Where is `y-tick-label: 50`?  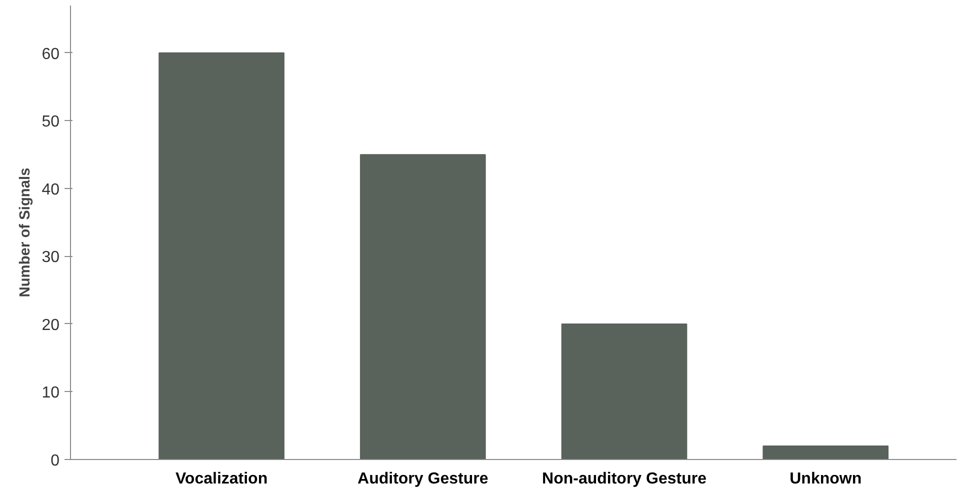 y-tick-label: 50 is located at coordinates (51, 122).